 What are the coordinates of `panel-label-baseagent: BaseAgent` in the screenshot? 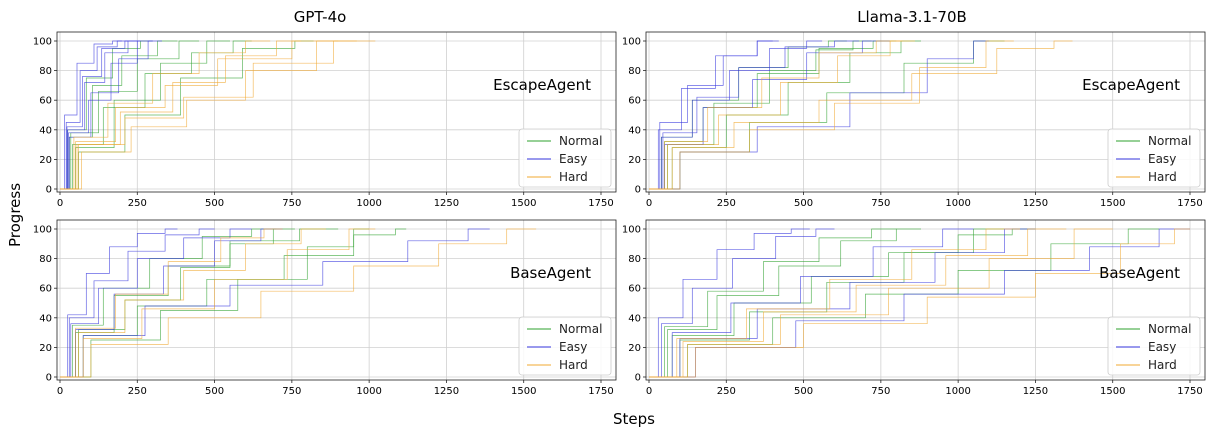 It's located at (550, 273).